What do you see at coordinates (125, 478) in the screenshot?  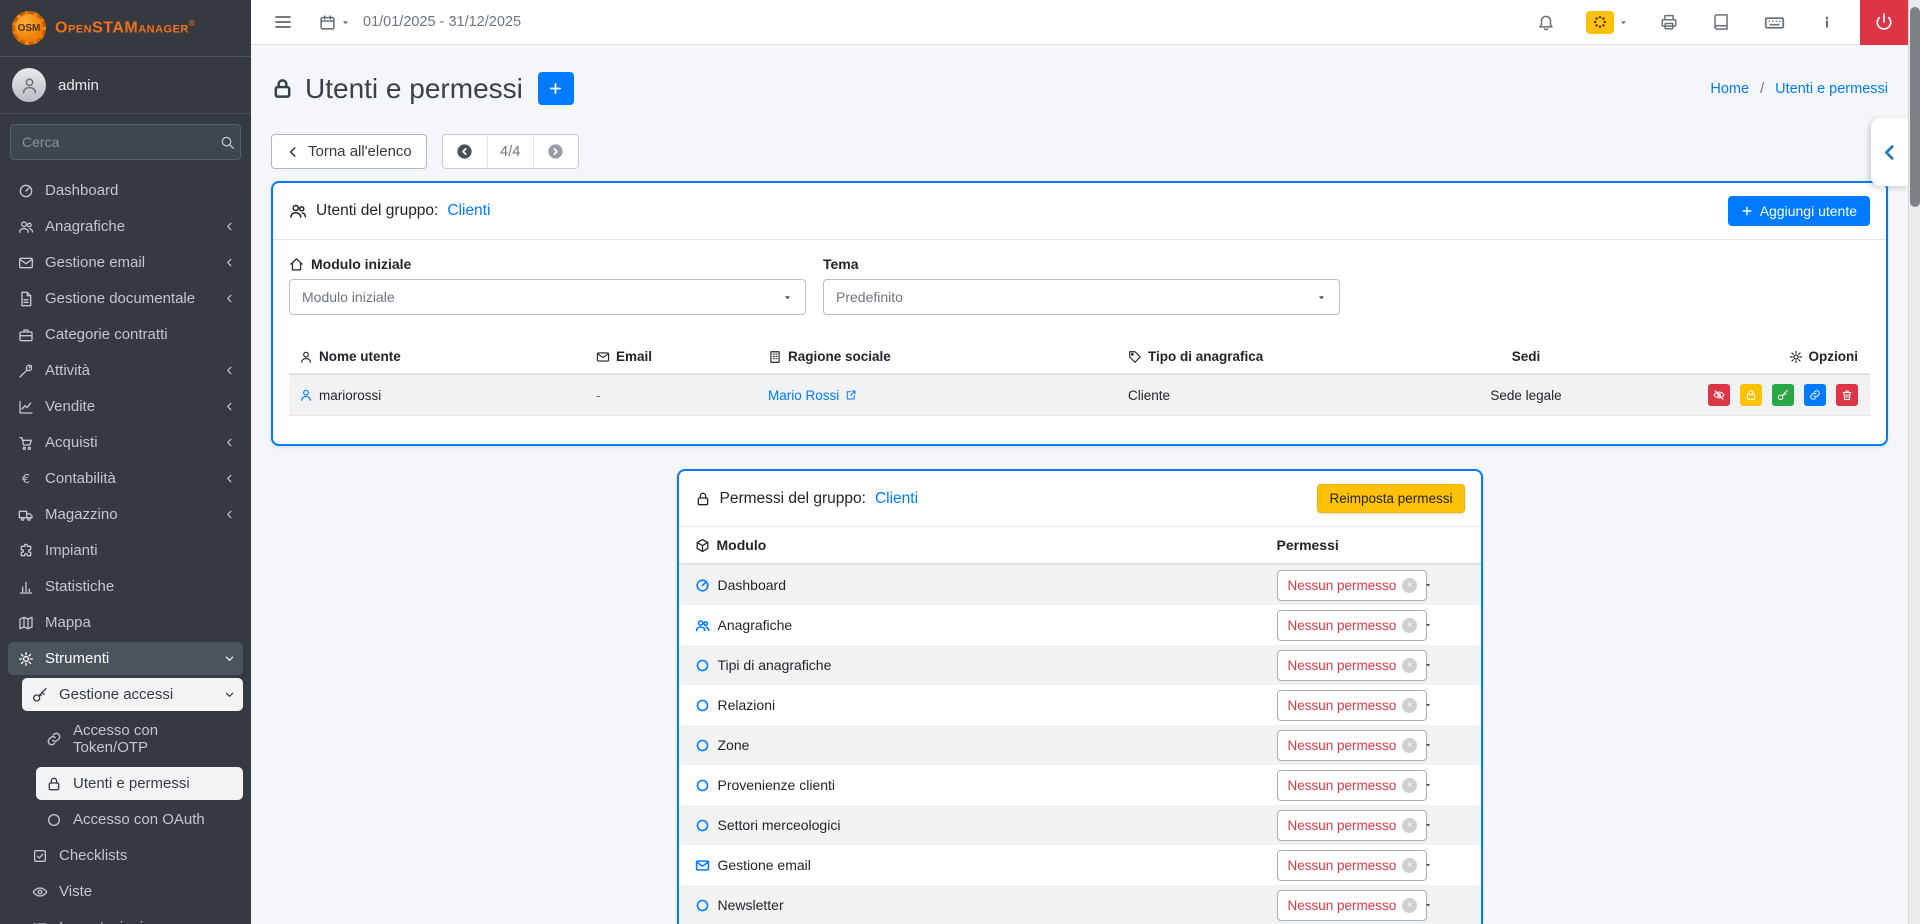 I see `sidebar-item-contabilit: Contabilità` at bounding box center [125, 478].